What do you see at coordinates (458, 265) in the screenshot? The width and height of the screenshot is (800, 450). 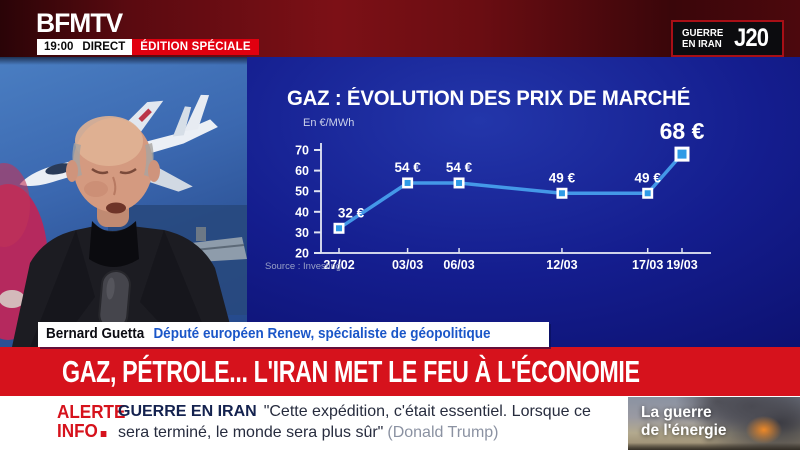 I see `svg-text: 06/03` at bounding box center [458, 265].